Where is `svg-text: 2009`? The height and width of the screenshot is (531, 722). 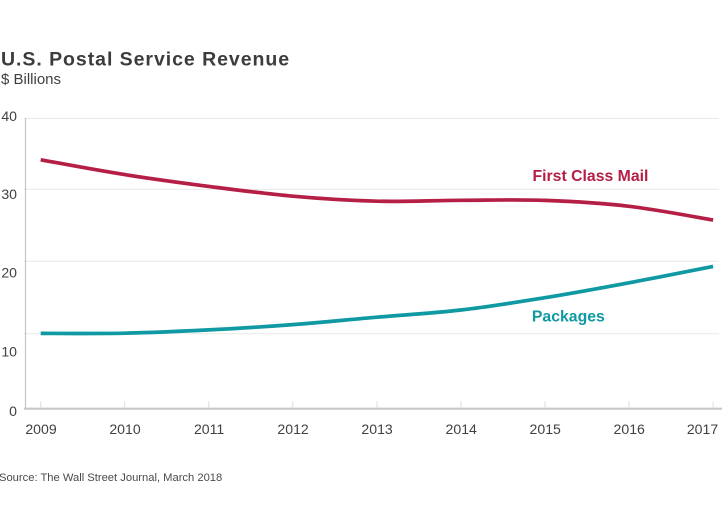
svg-text: 2009 is located at coordinates (41, 429).